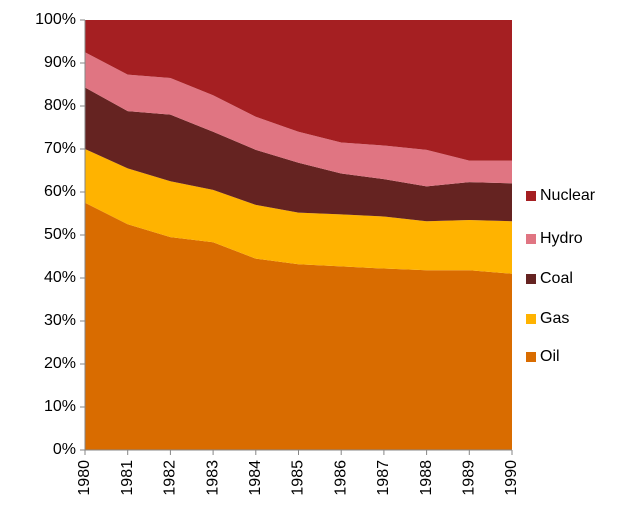 The width and height of the screenshot is (618, 518). Describe the element at coordinates (556, 278) in the screenshot. I see `legend-label: Coal` at that location.